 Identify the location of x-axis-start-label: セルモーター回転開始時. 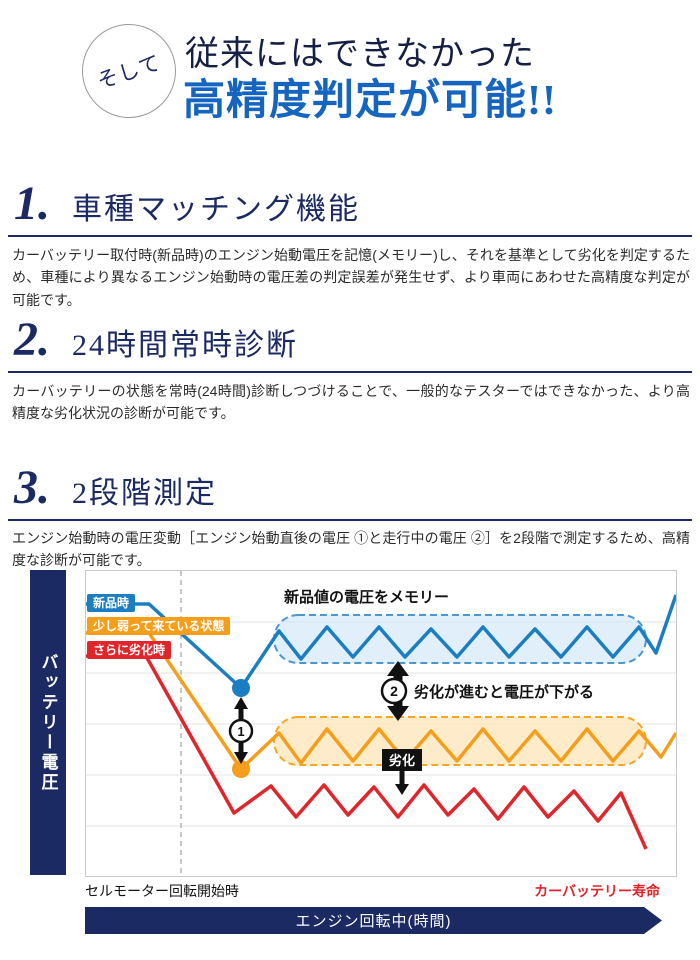
(162, 891).